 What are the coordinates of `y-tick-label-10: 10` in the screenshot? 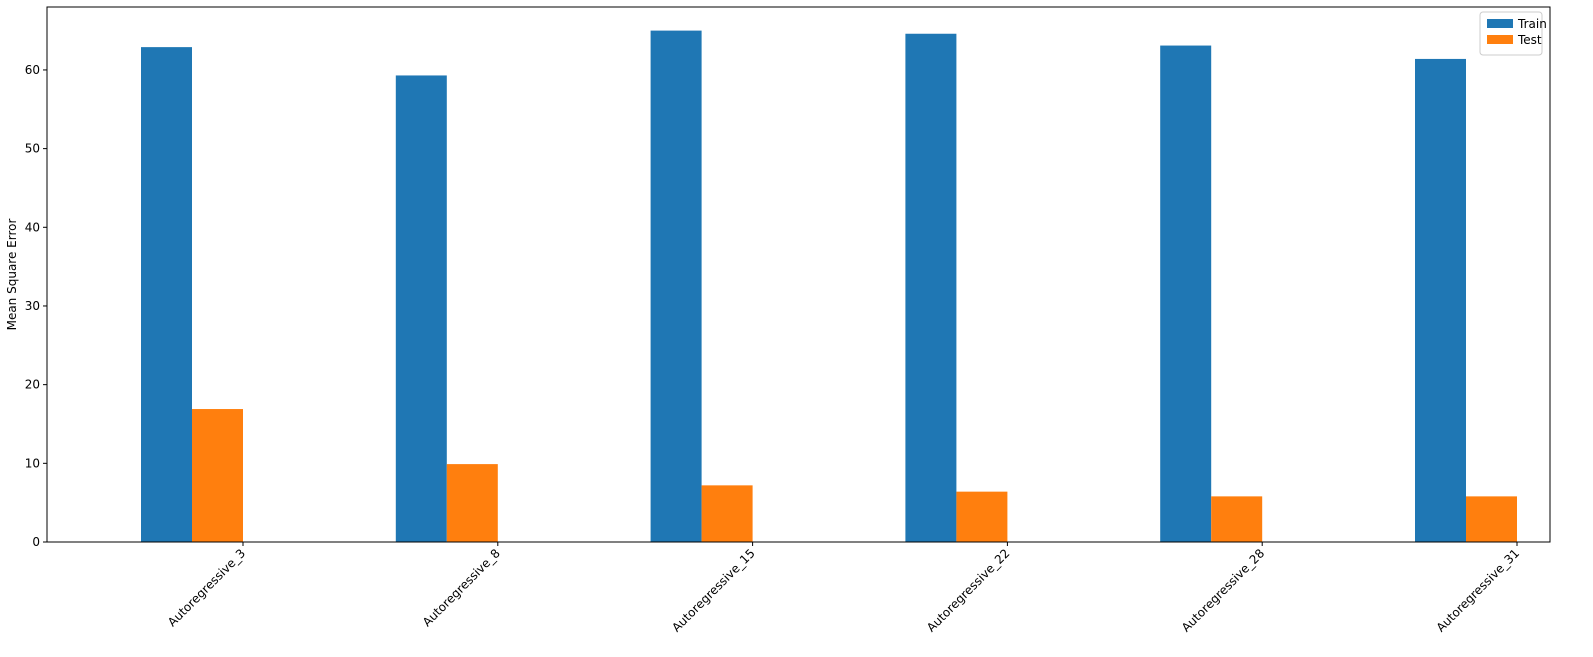 It's located at (32, 463).